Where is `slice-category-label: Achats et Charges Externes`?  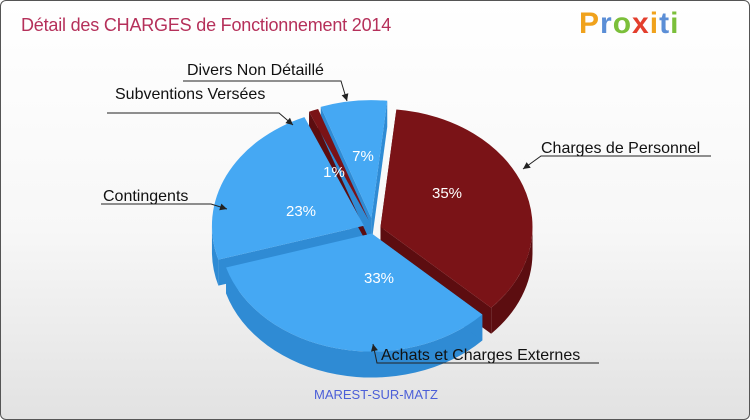
slice-category-label: Achats et Charges Externes is located at coordinates (480, 355).